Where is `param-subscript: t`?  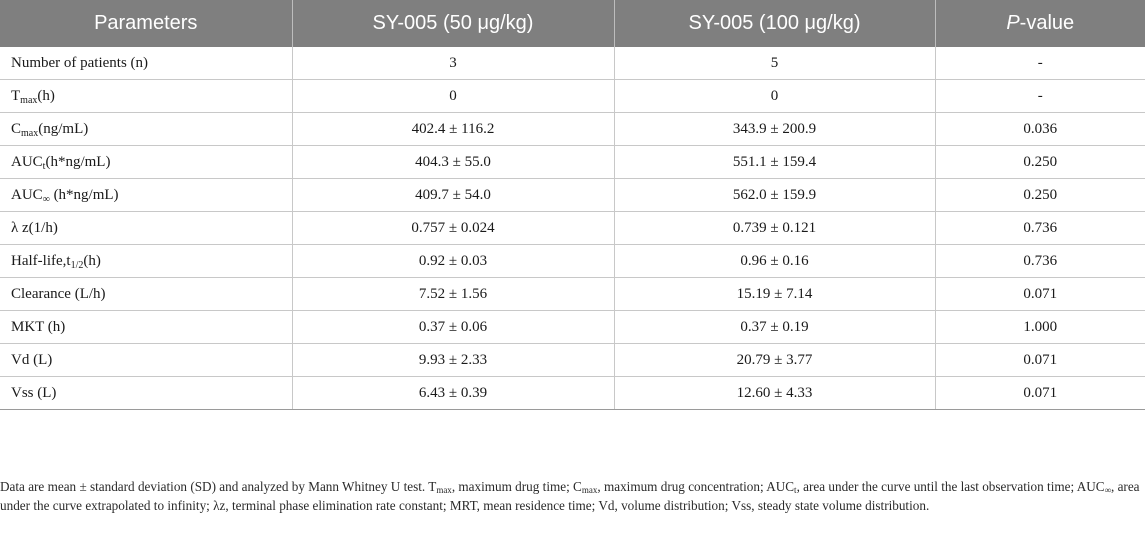
param-subscript: t is located at coordinates (44, 166).